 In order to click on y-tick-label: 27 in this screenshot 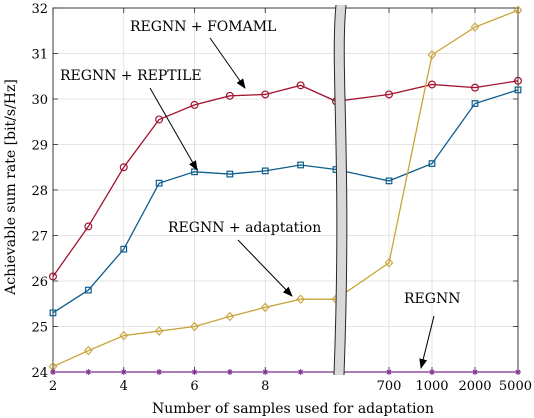, I will do `click(39, 237)`.